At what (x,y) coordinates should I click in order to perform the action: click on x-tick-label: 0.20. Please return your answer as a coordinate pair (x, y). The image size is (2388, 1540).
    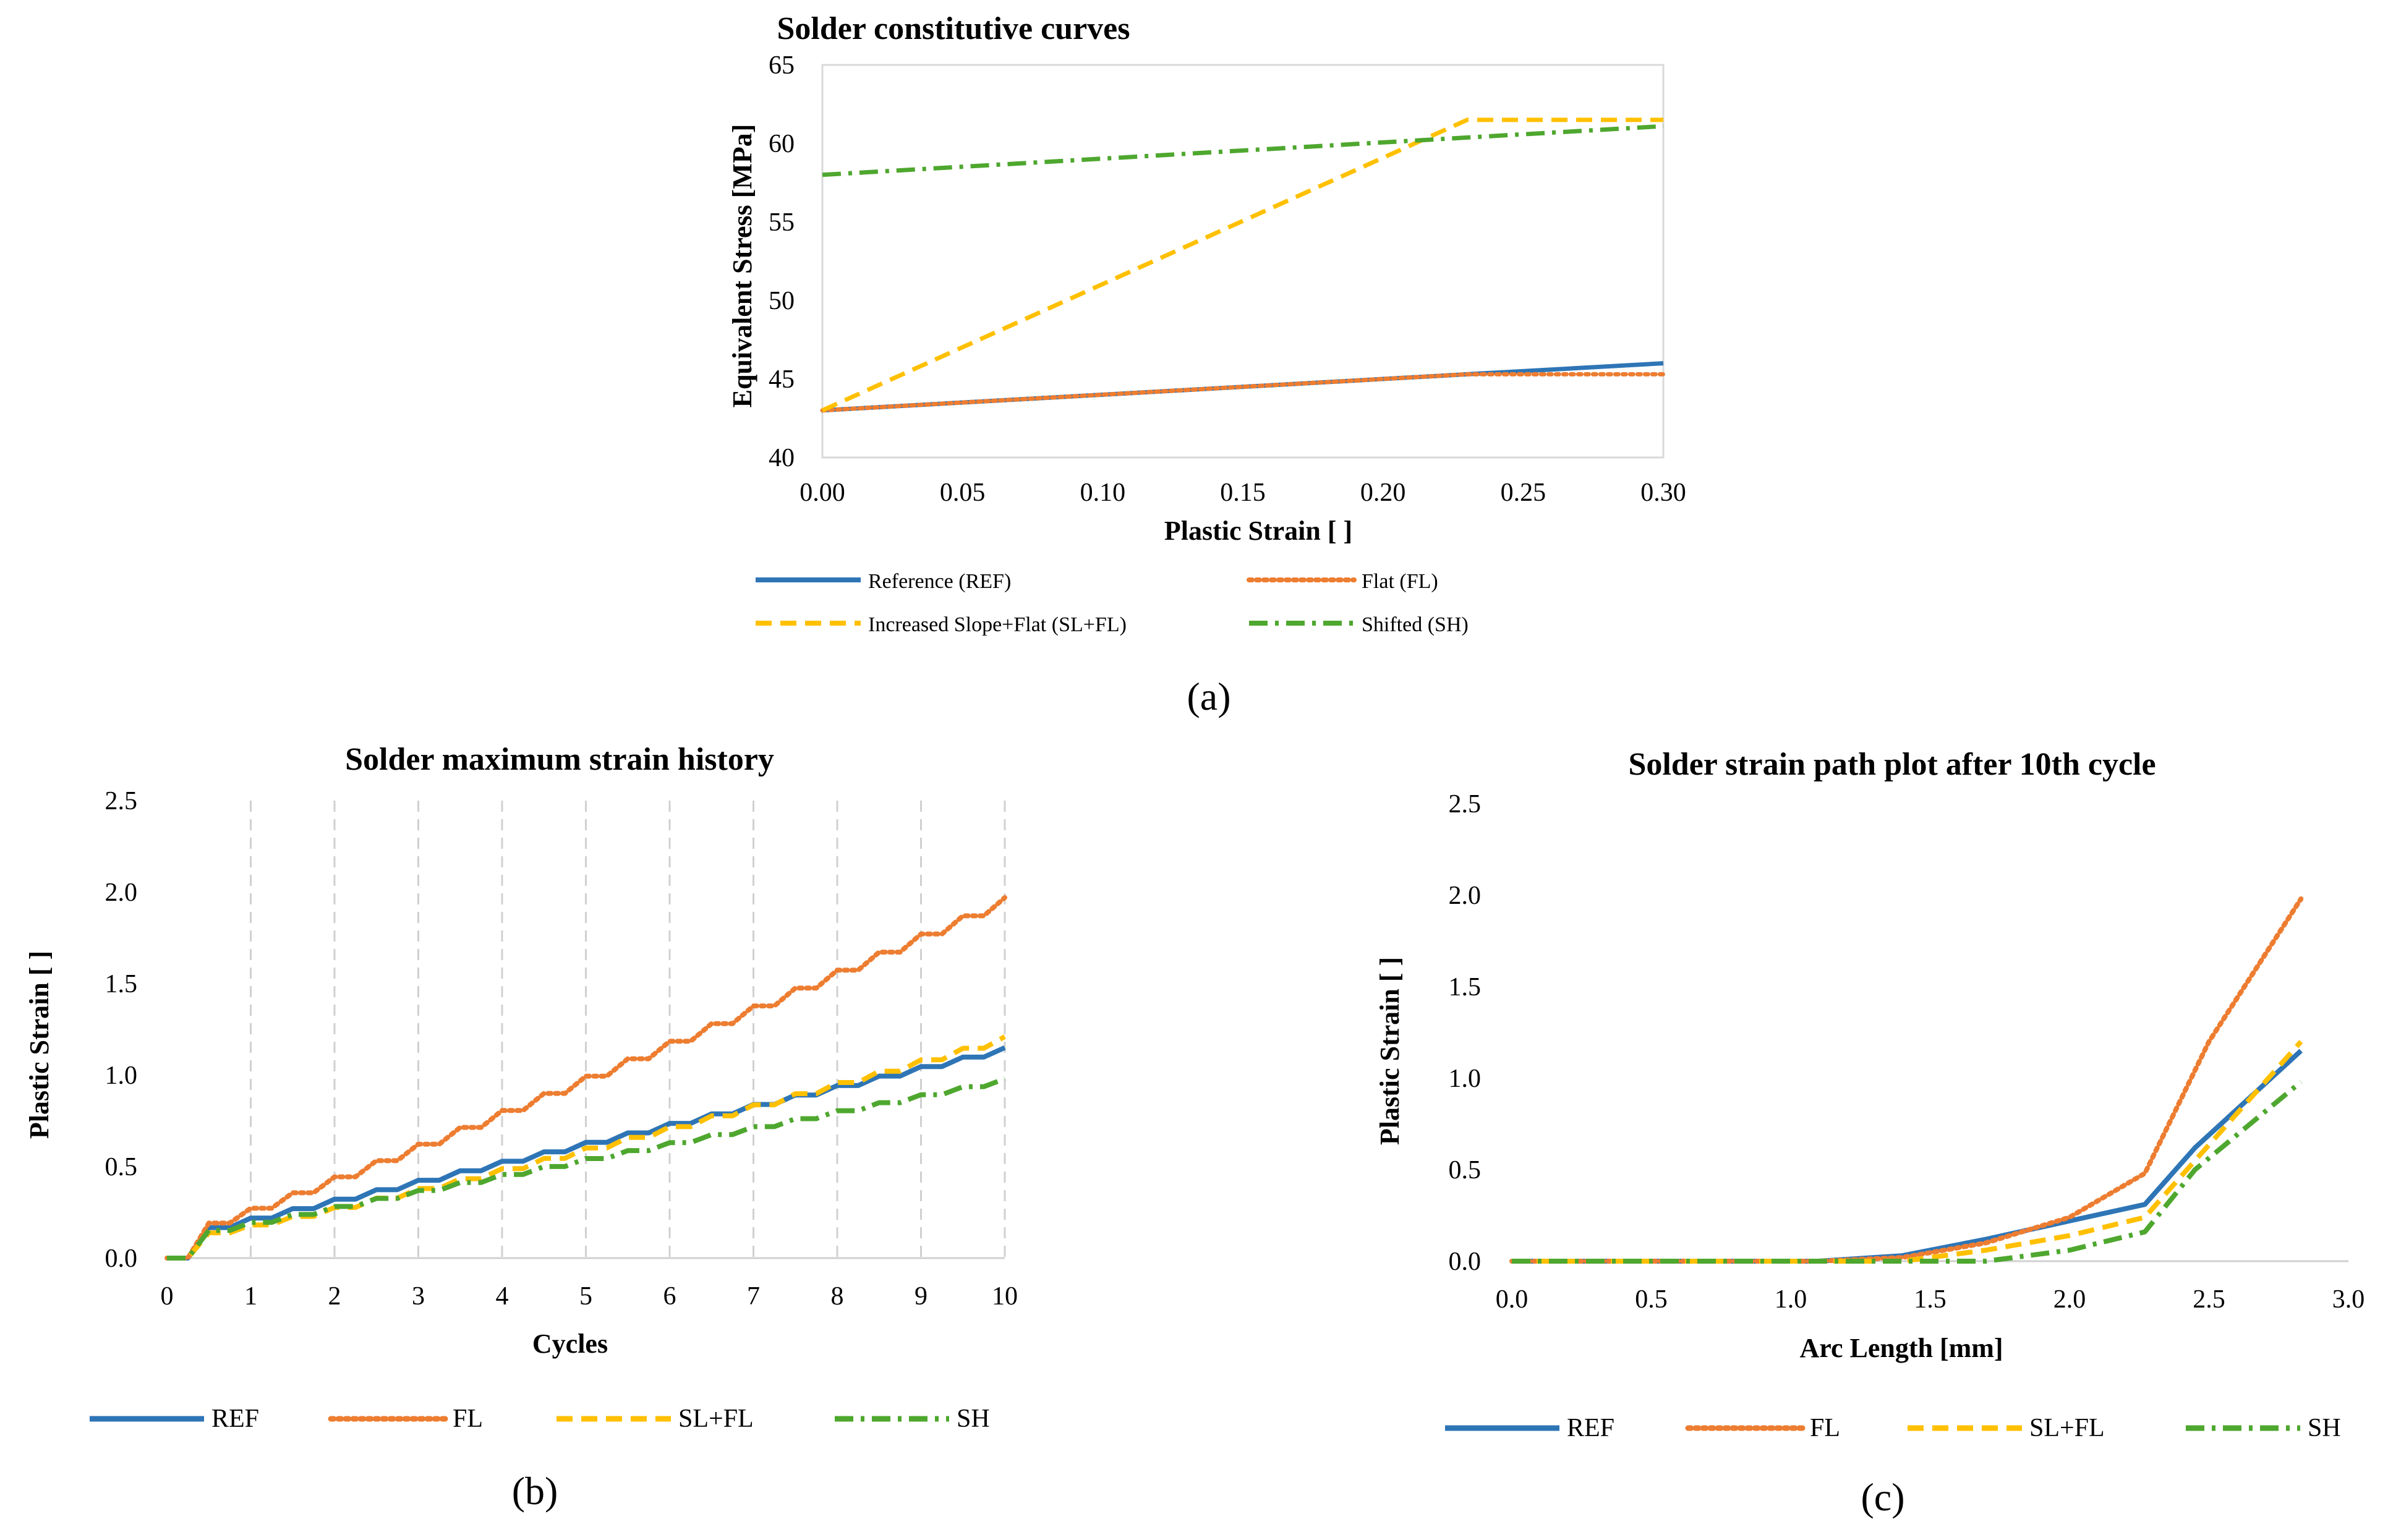
    Looking at the image, I should click on (1383, 493).